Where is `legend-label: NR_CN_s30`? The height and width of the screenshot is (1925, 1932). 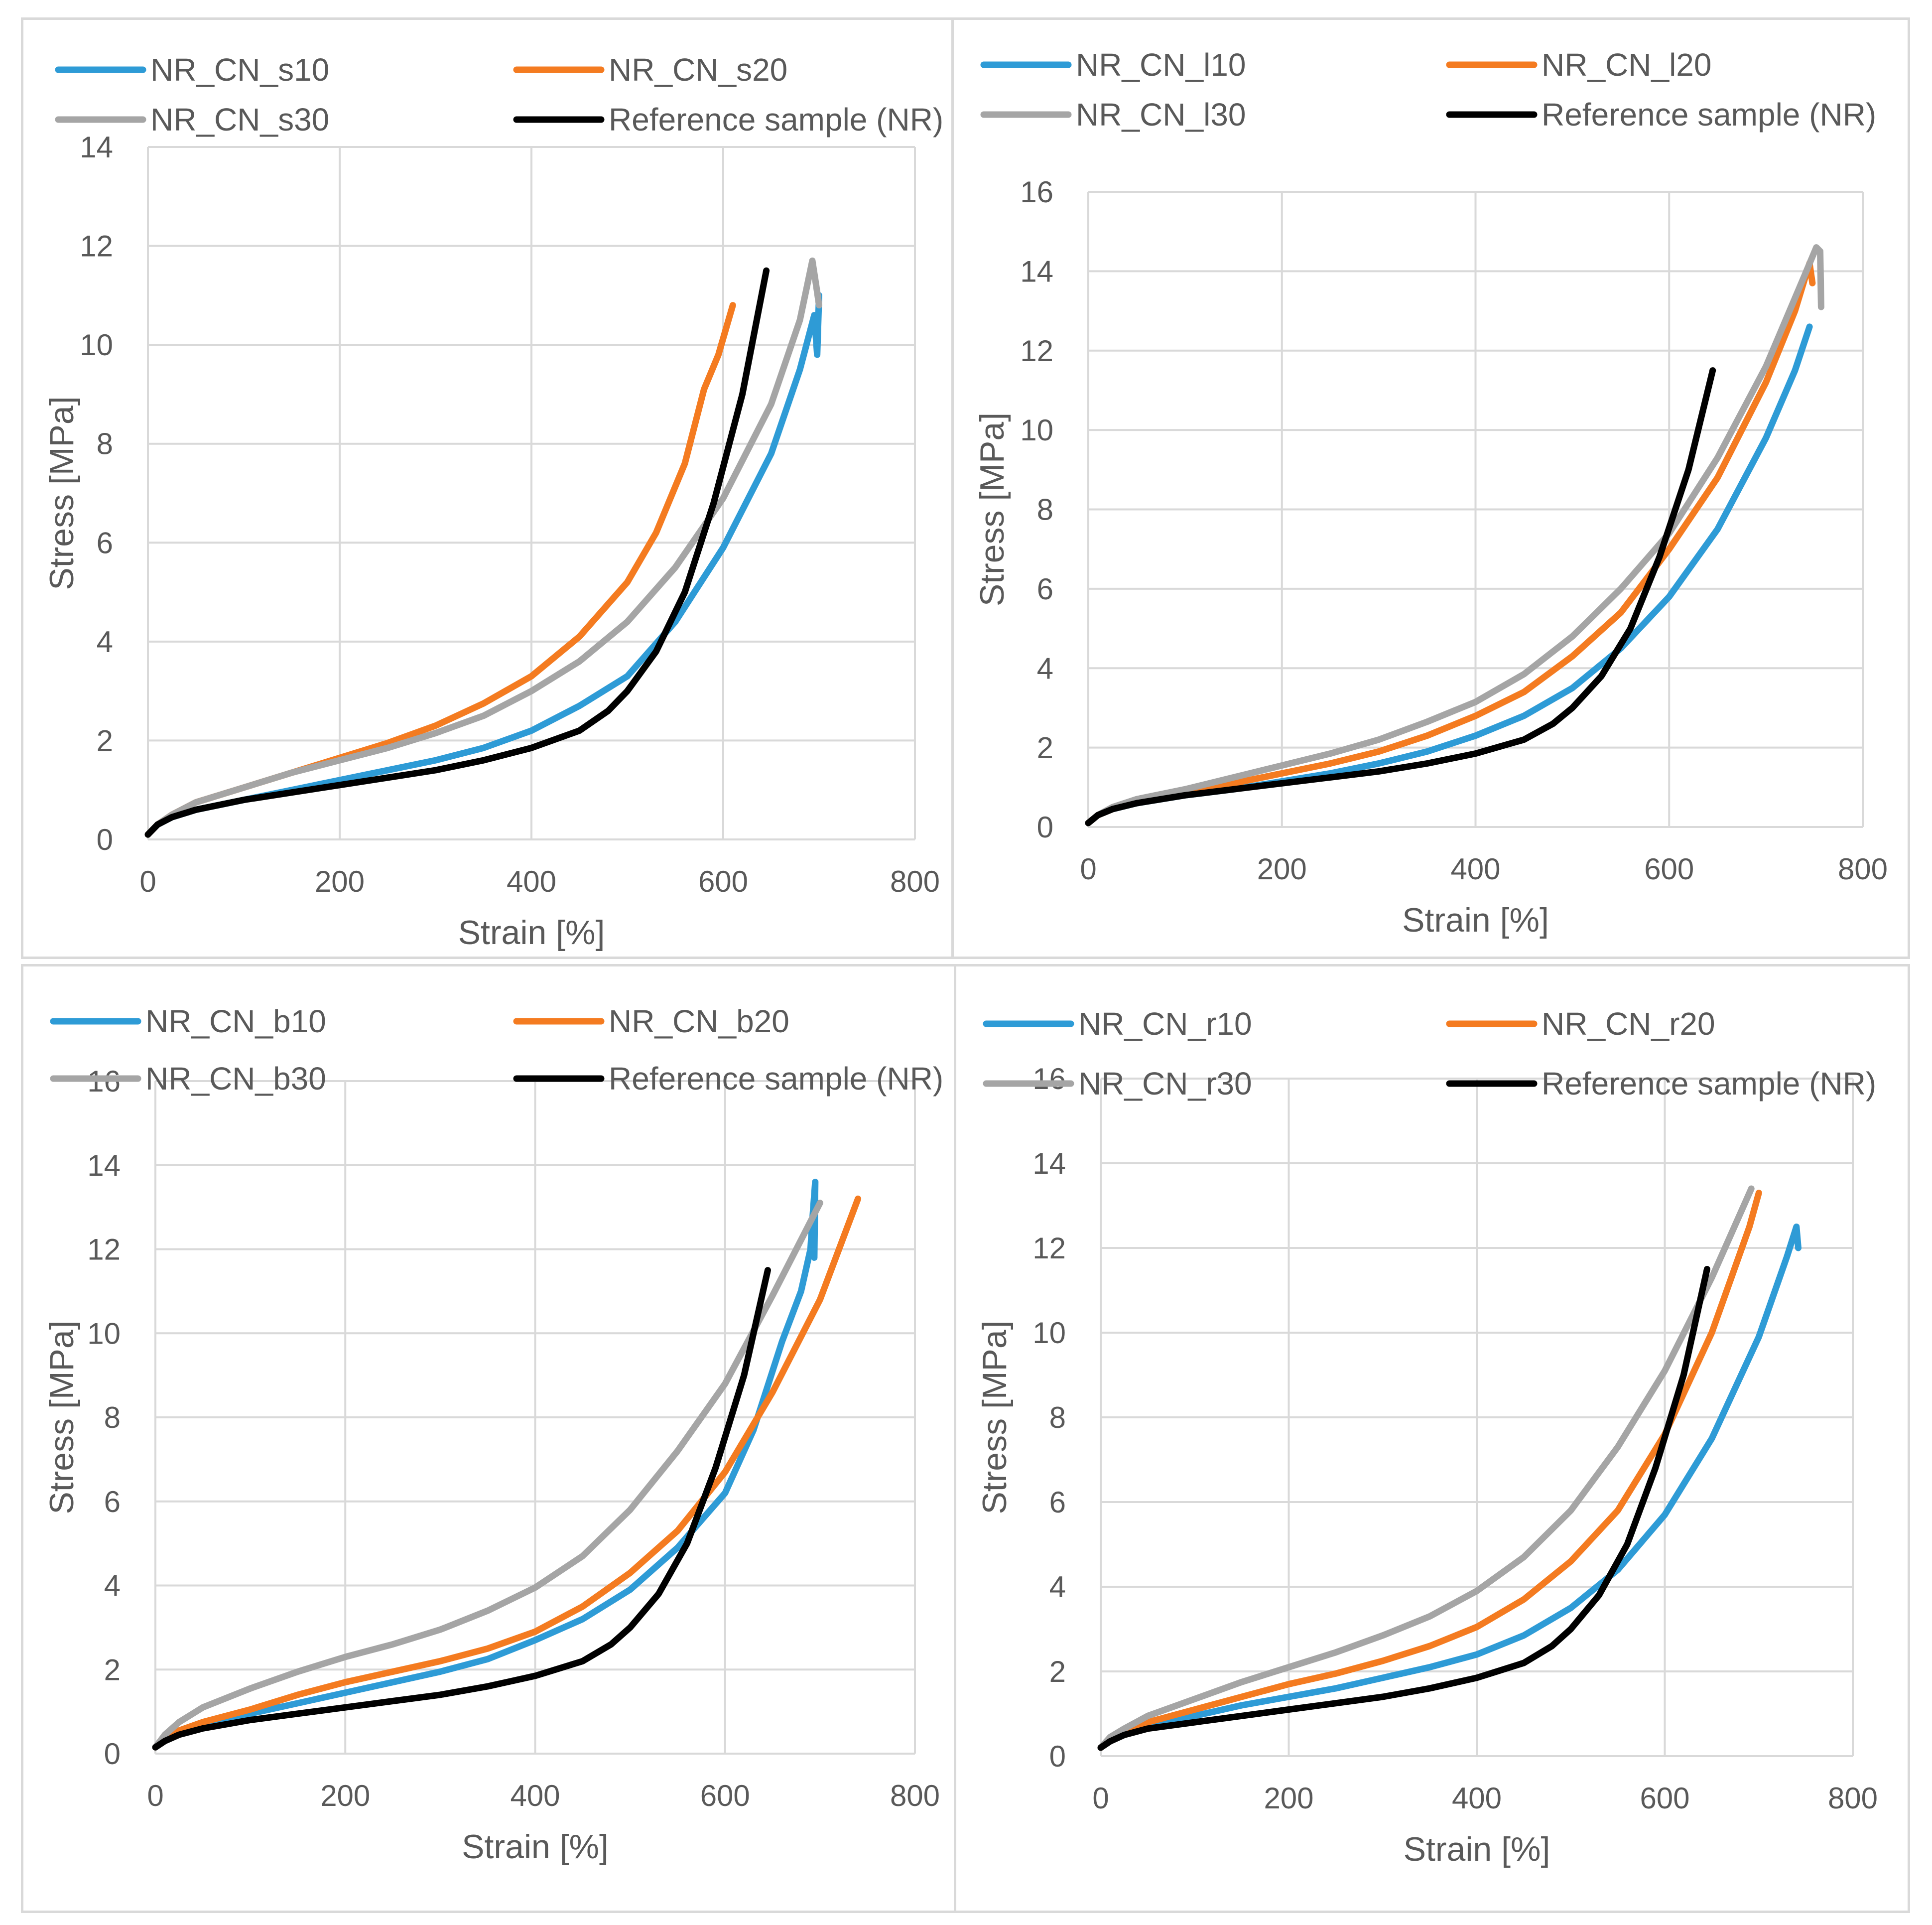 legend-label: NR_CN_s30 is located at coordinates (239, 120).